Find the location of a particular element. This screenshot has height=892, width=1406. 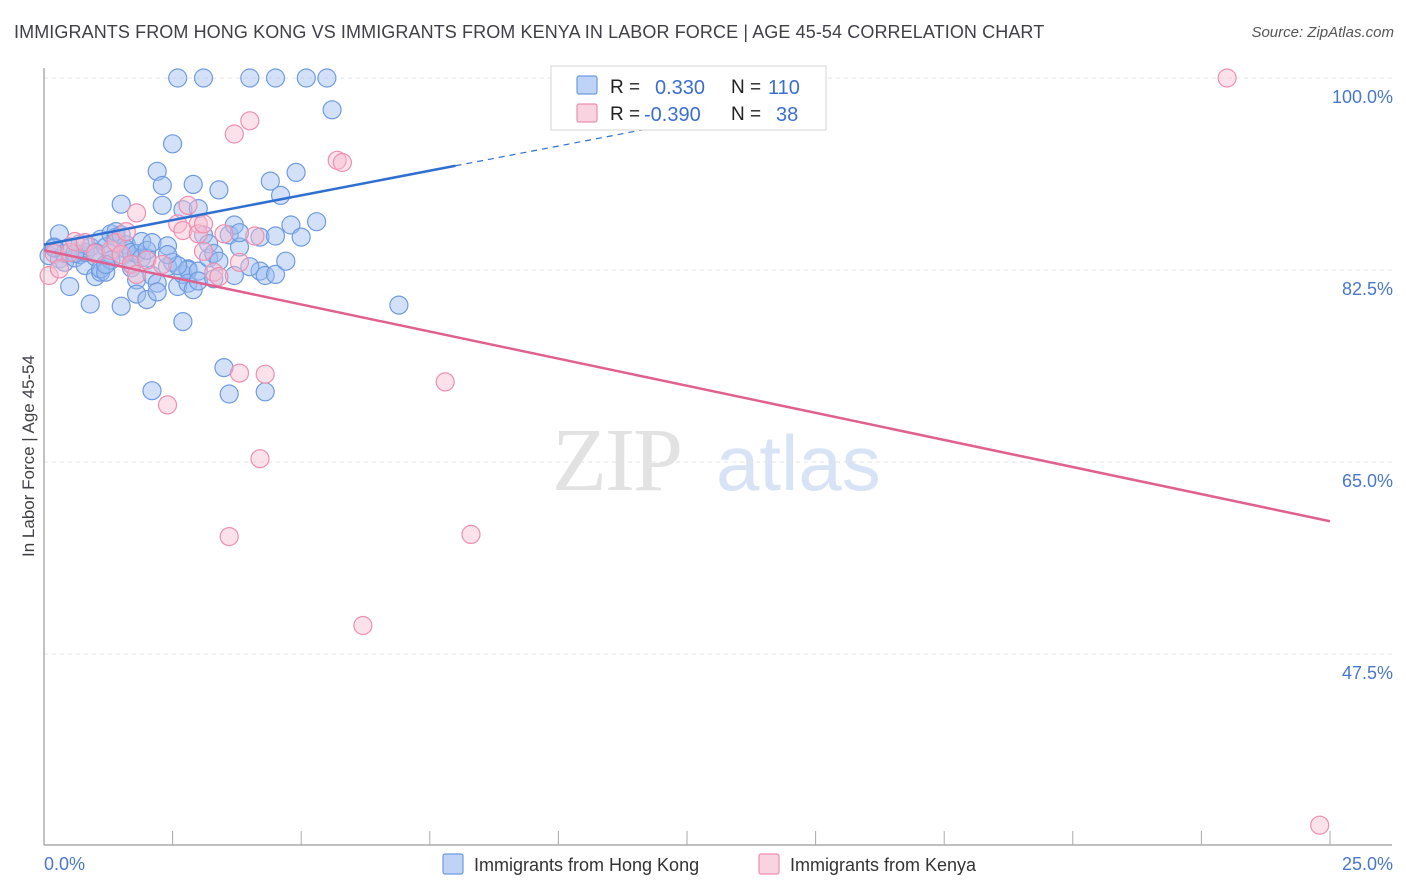

bottom-legend-swatch-hongkong is located at coordinates (453, 864).